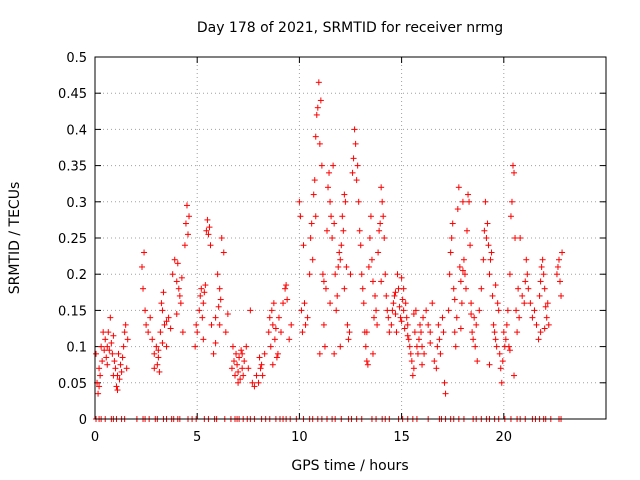  What do you see at coordinates (299, 437) in the screenshot?
I see `x-tick-label: 10` at bounding box center [299, 437].